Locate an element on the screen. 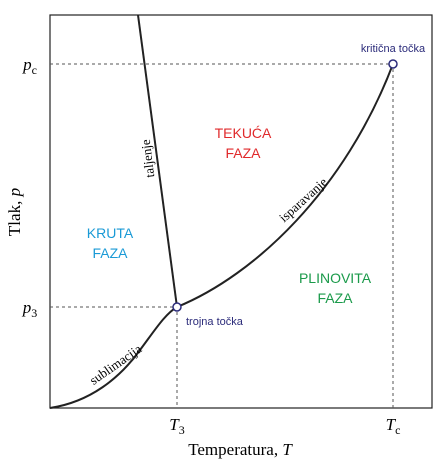 This screenshot has width=435, height=462. melting-curve is located at coordinates (157, 161).